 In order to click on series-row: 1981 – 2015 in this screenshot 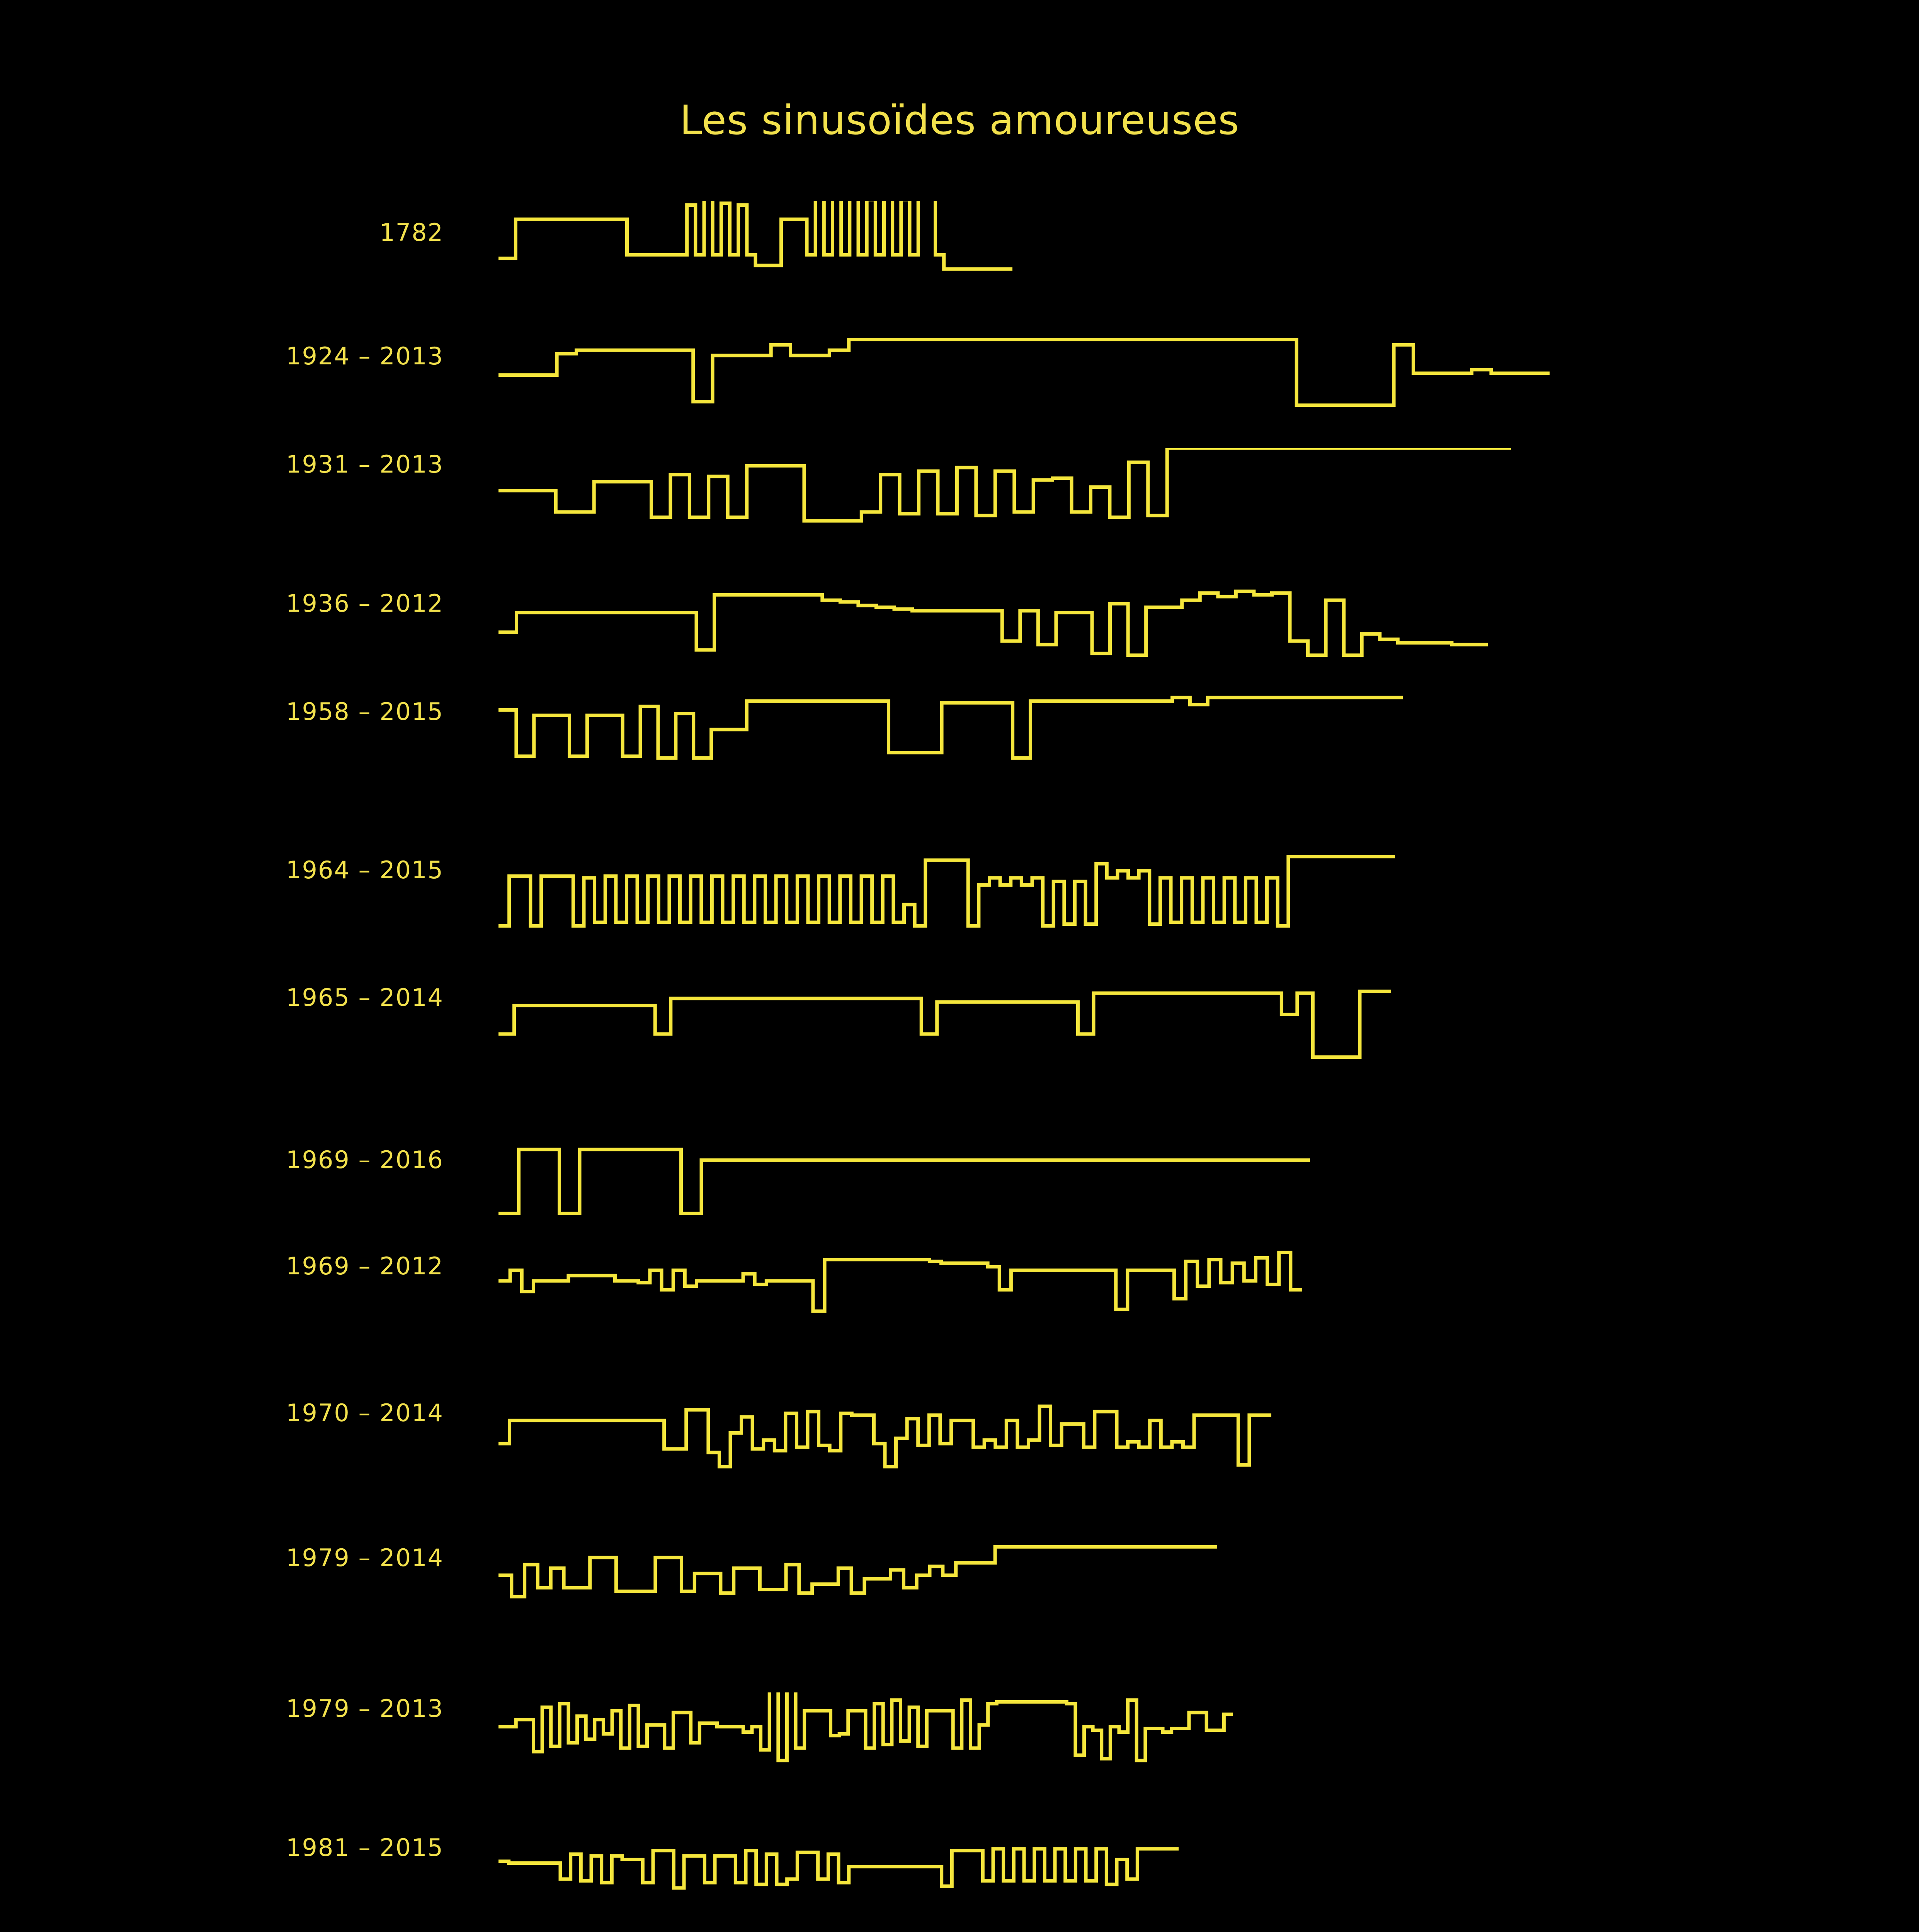, I will do `click(959, 1882)`.